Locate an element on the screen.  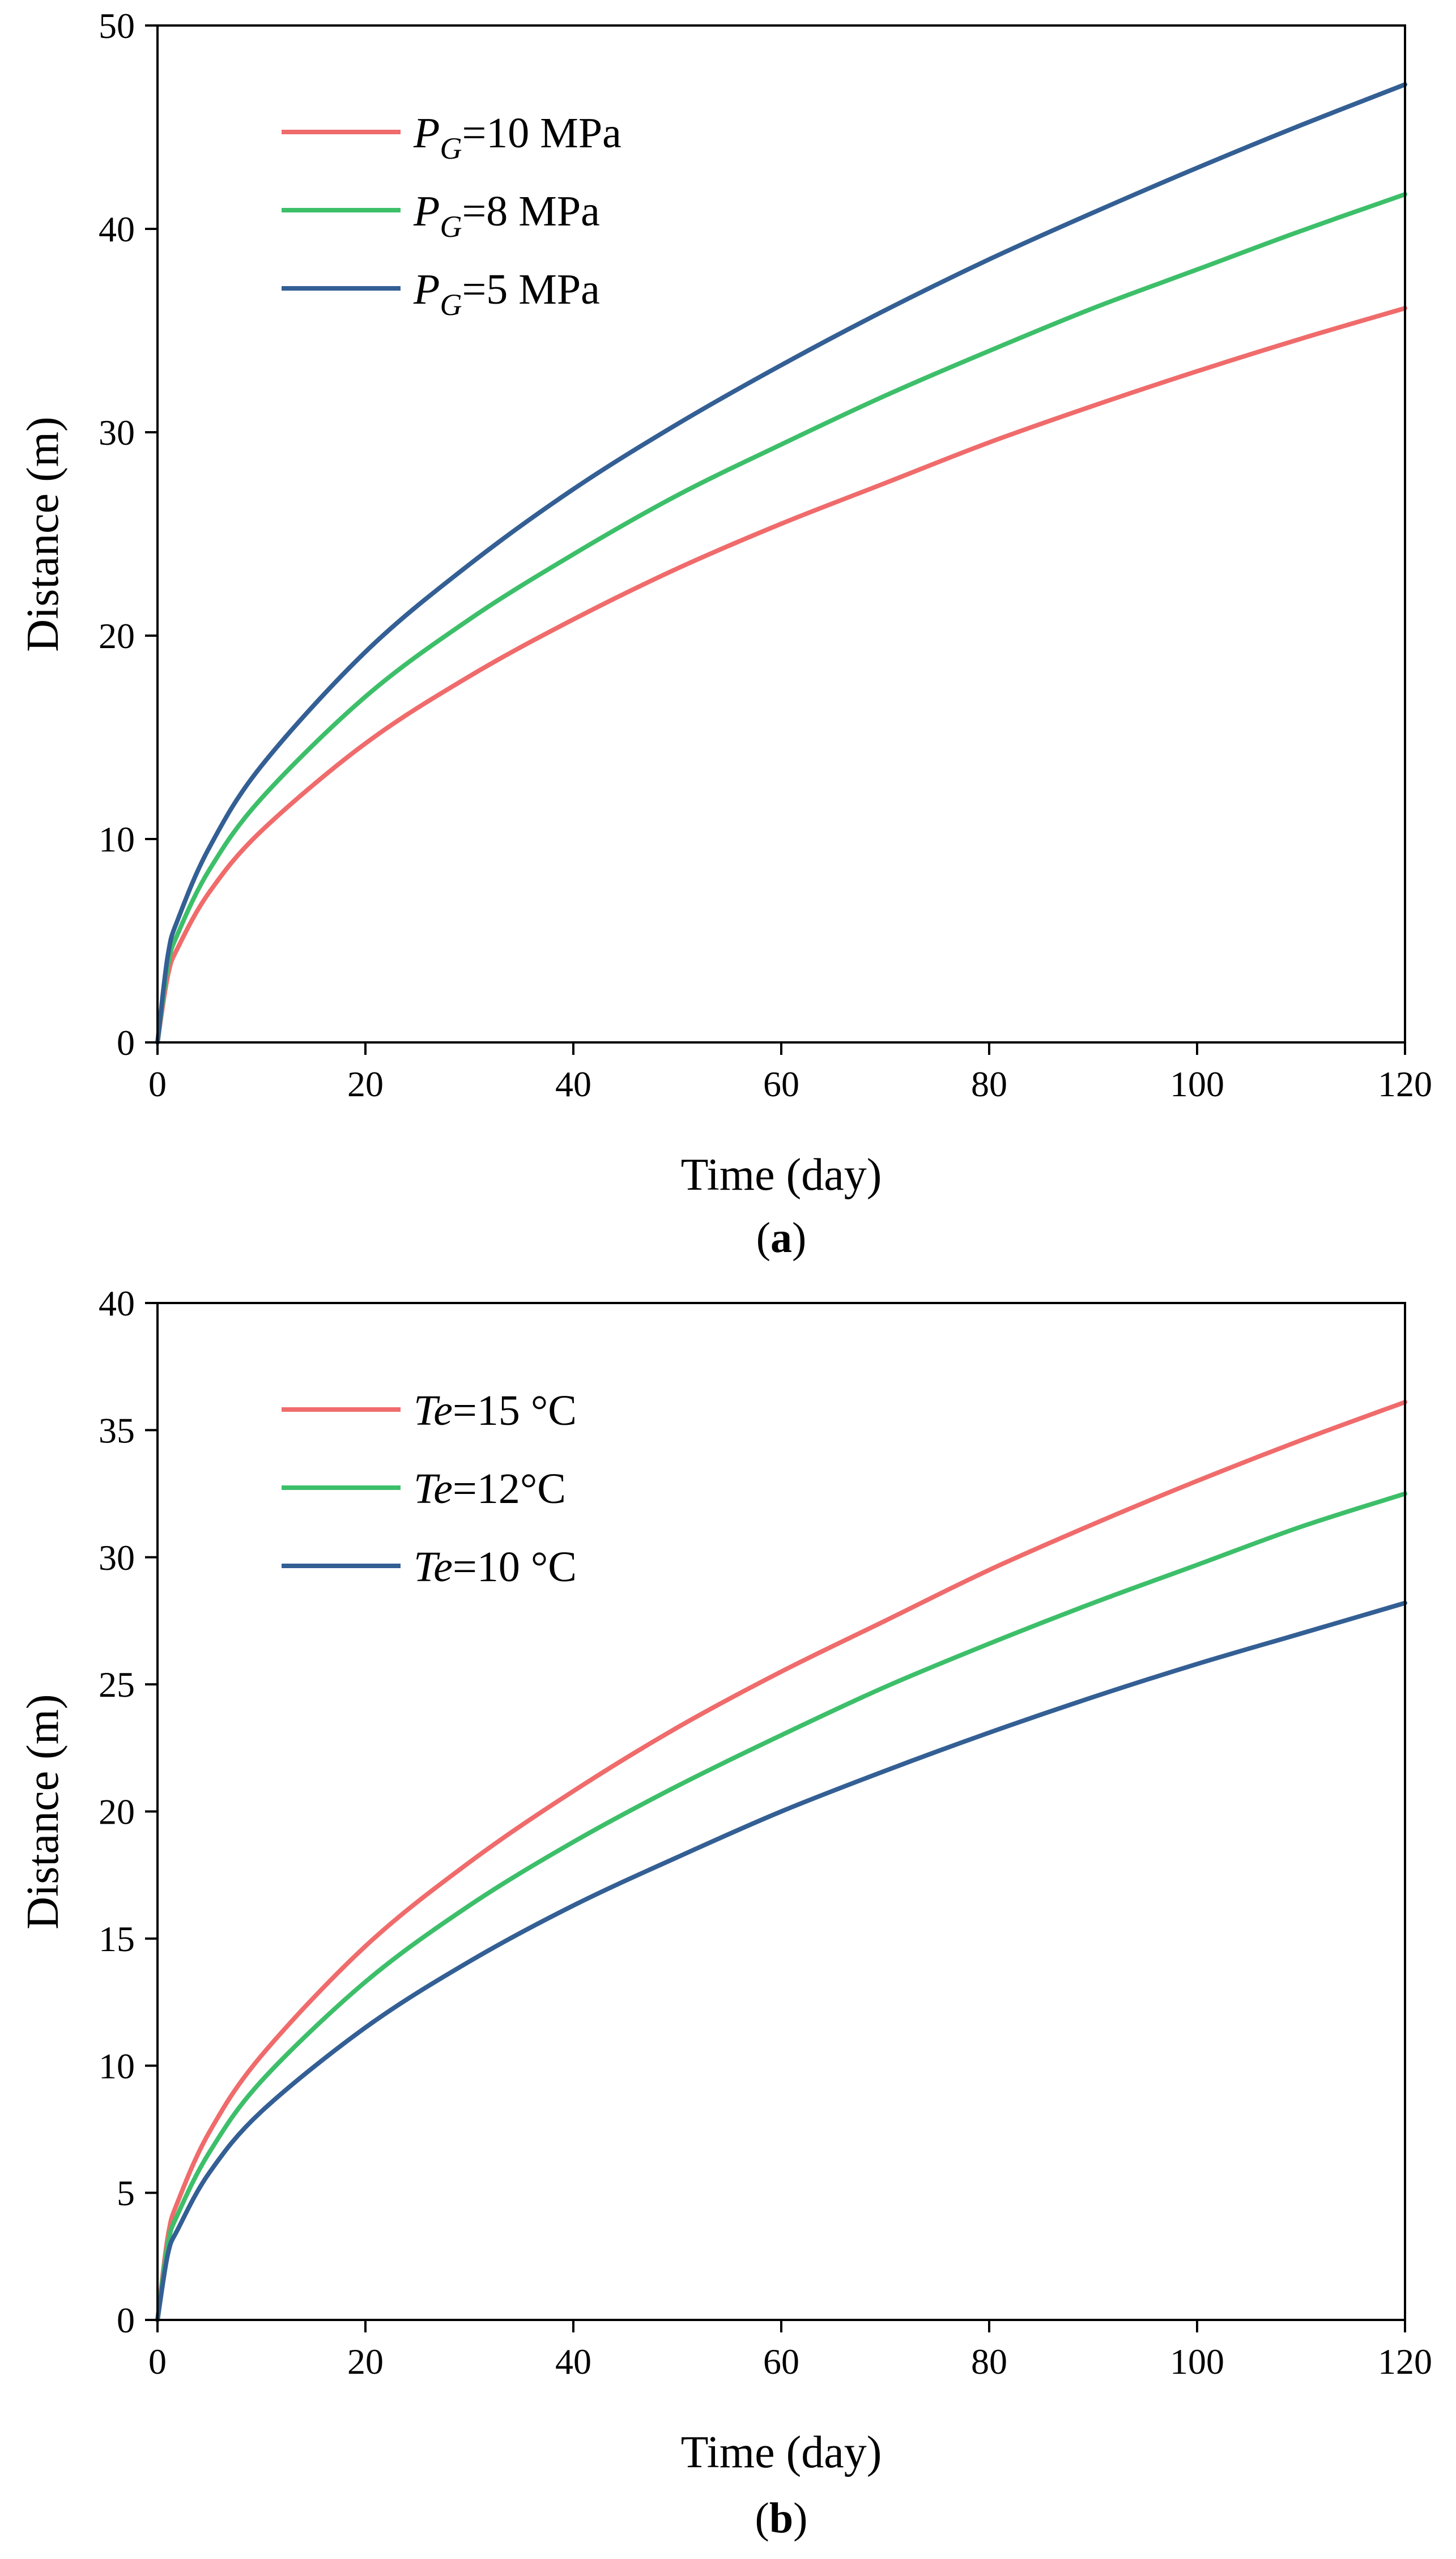
panel-label: (b) is located at coordinates (781, 2518).